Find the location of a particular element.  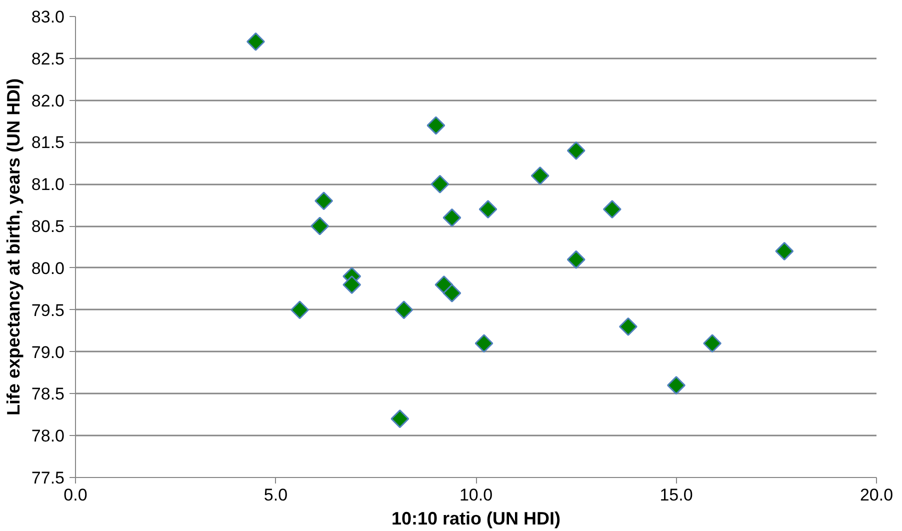

y-tick-label: 83.0 is located at coordinates (48, 17).